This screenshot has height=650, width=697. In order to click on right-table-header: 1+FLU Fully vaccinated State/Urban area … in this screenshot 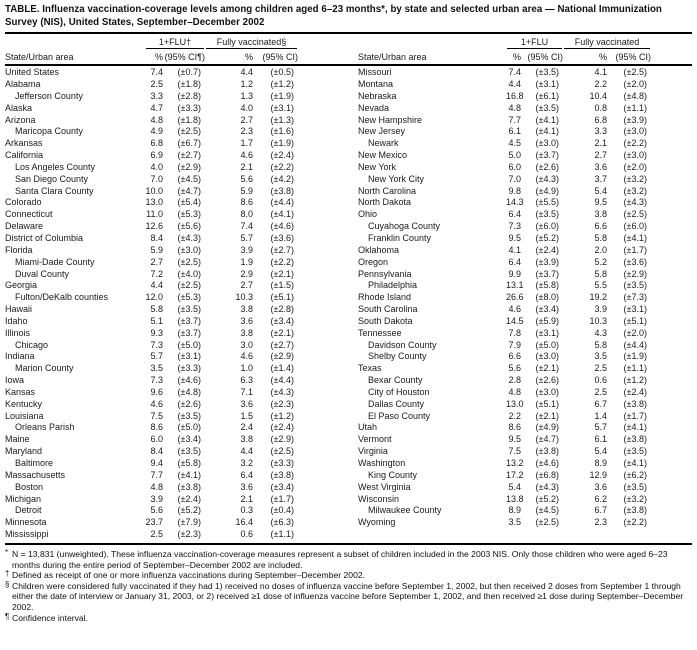, I will do `click(504, 51)`.